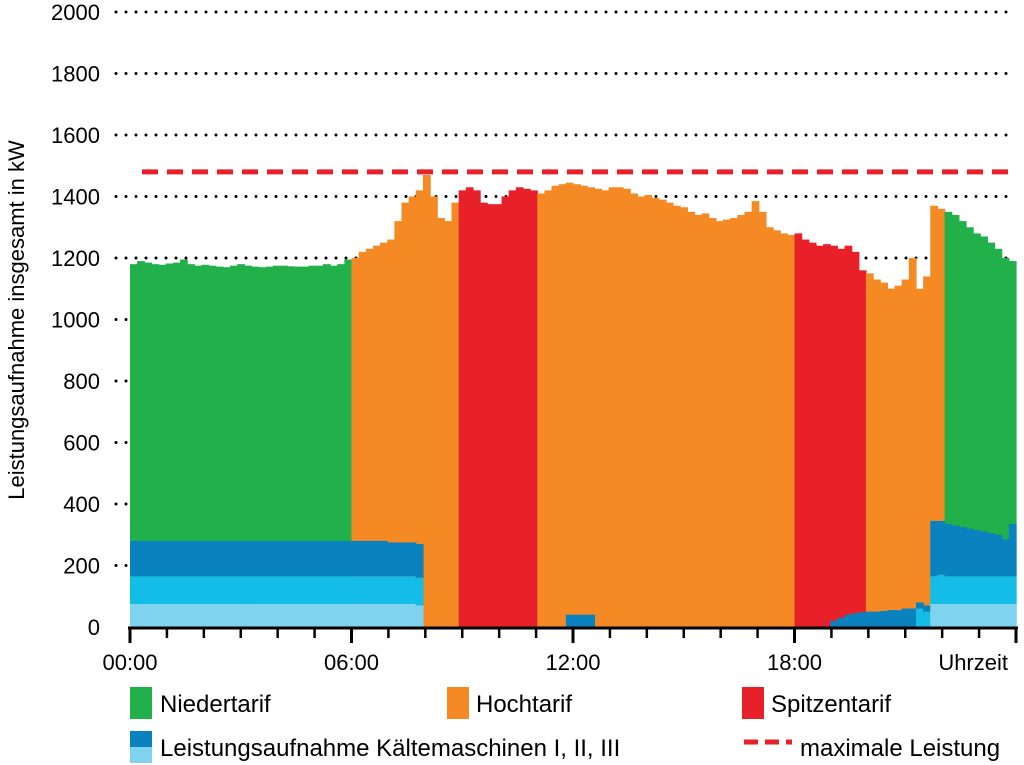 The height and width of the screenshot is (765, 1024). Describe the element at coordinates (351, 662) in the screenshot. I see `x-tick-label-1: 06:00` at that location.